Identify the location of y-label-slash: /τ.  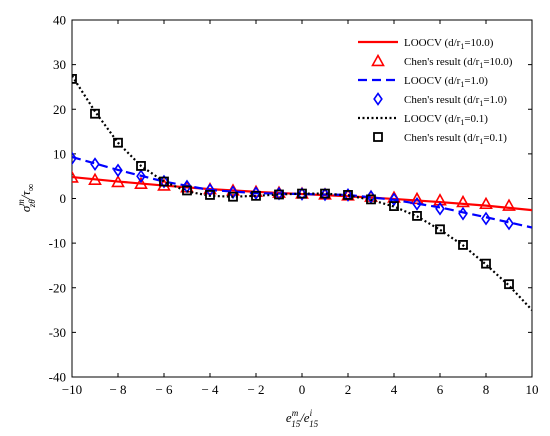
(25, 195).